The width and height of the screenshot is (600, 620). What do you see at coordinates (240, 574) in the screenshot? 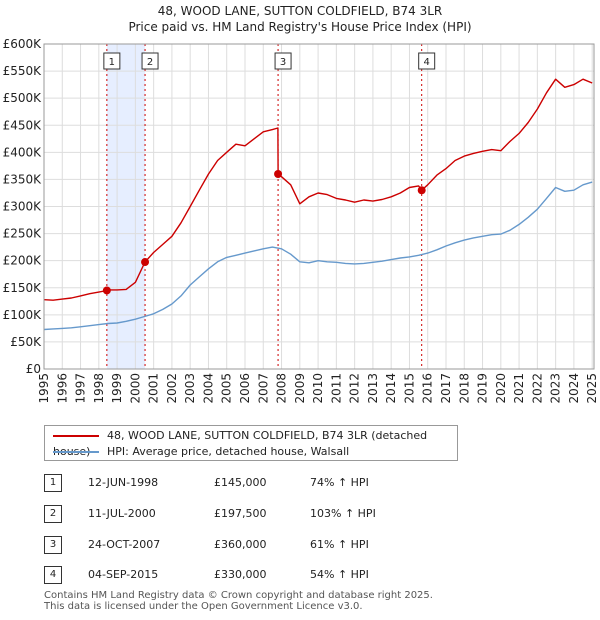
I see `sale-price: £330,000` at bounding box center [240, 574].